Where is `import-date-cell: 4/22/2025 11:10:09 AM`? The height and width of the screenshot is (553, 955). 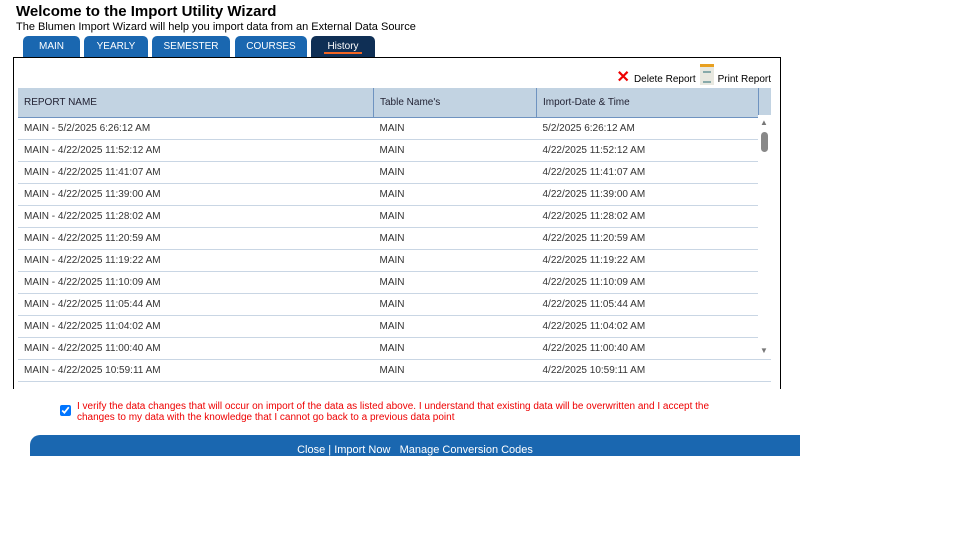
import-date-cell: 4/22/2025 11:10:09 AM is located at coordinates (653, 282).